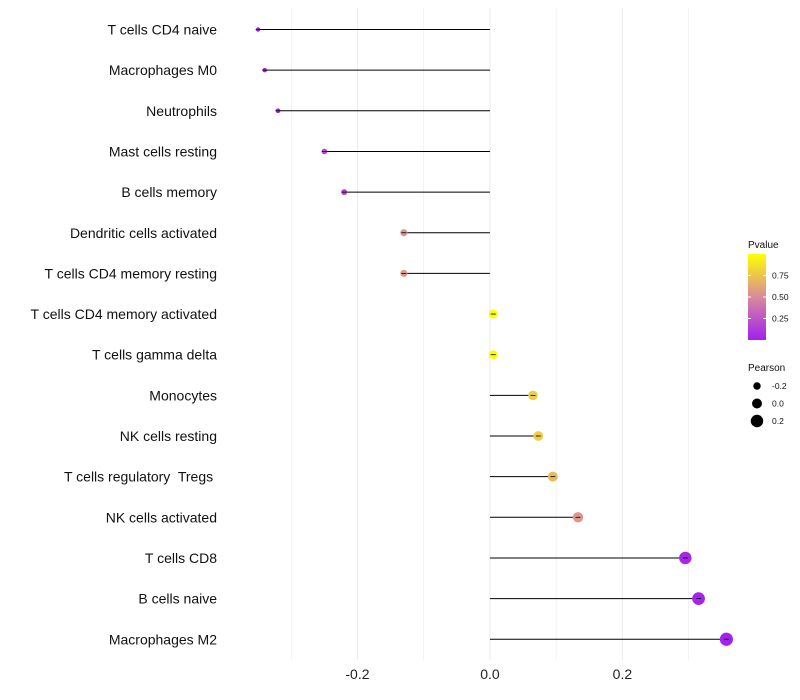  What do you see at coordinates (766, 368) in the screenshot?
I see `legend-pearson-title: Pearson` at bounding box center [766, 368].